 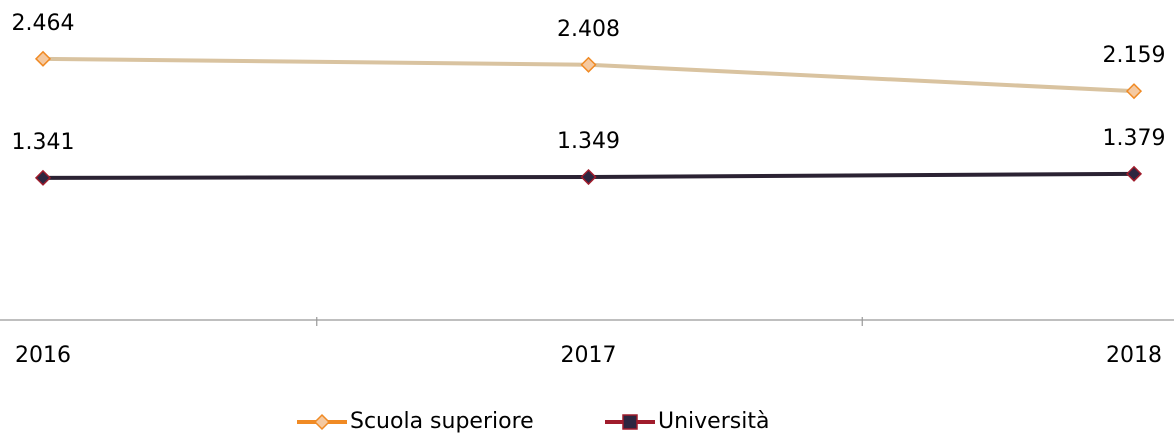 What do you see at coordinates (1134, 355) in the screenshot?
I see `x-tick-label: 2018` at bounding box center [1134, 355].